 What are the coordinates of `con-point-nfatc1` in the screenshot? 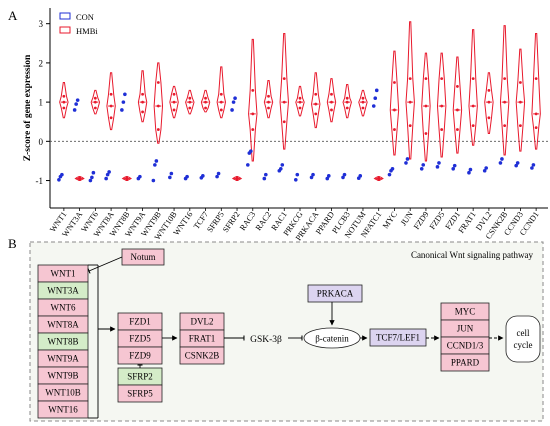 It's located at (375, 98).